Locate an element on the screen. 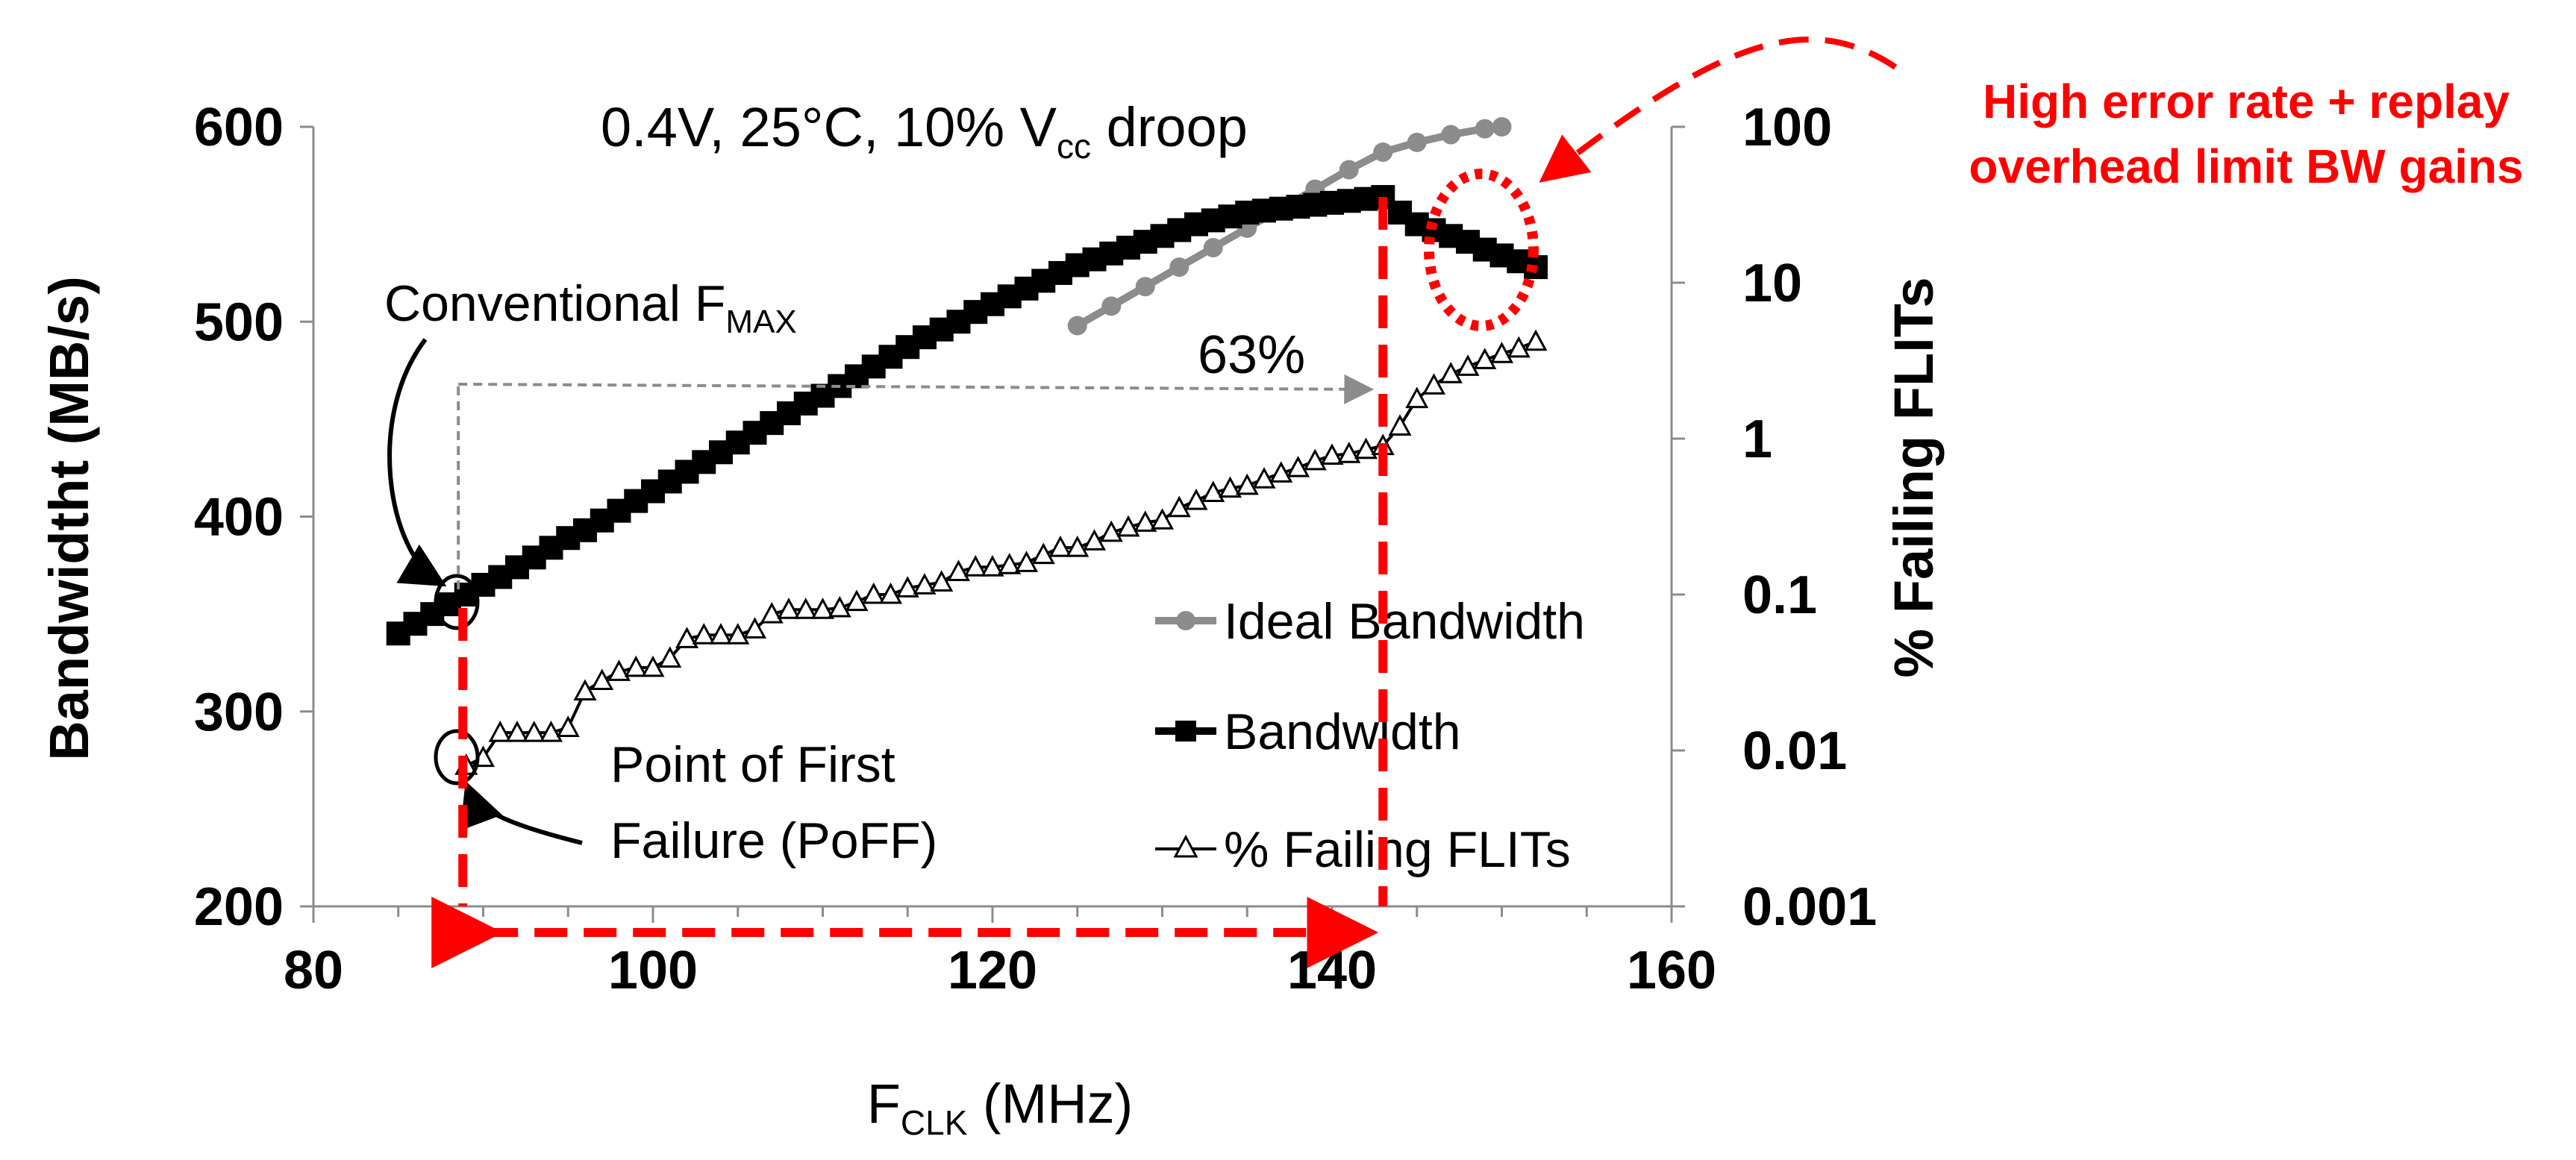 The height and width of the screenshot is (1160, 2576). high-error-ellipse is located at coordinates (1481, 250).